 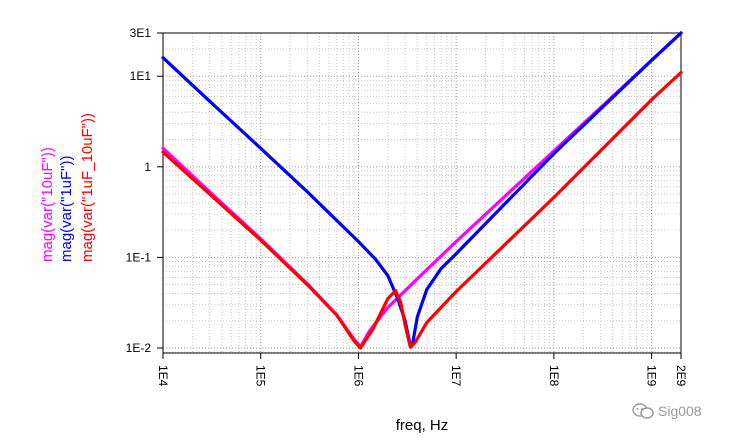 I want to click on legend-entry-0: mag(var("10uF")), so click(x=47, y=204).